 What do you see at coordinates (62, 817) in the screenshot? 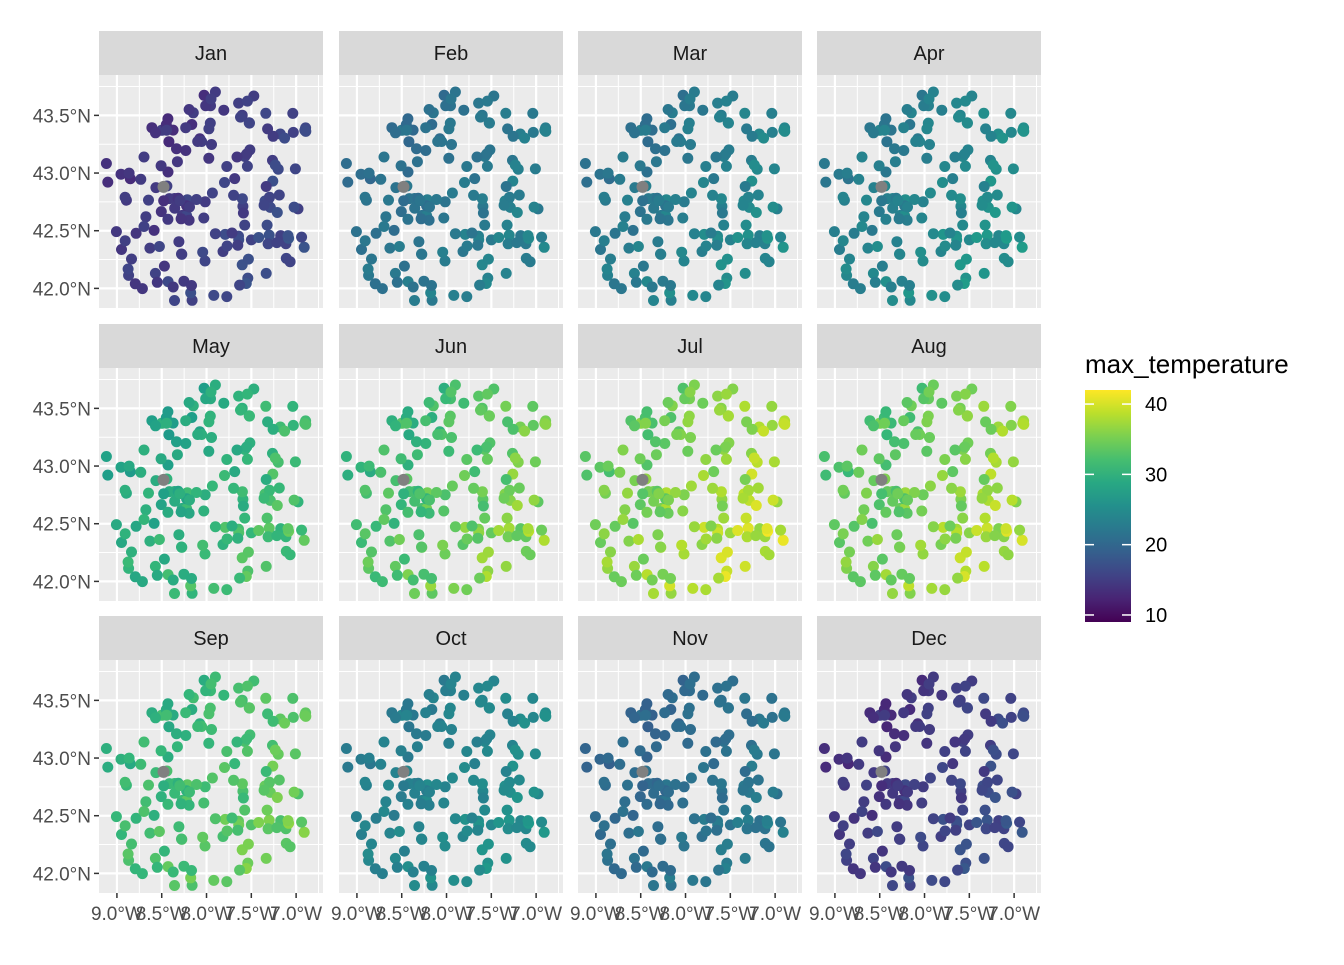
I see `y-tick-label: 42.5°N` at bounding box center [62, 817].